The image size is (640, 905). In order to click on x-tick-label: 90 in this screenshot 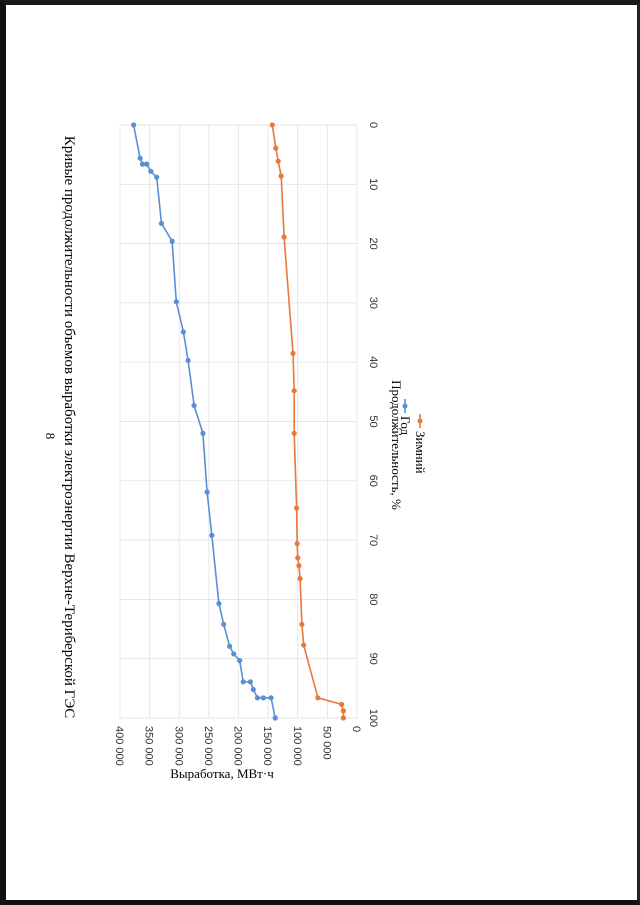, I will do `click(373, 659)`.